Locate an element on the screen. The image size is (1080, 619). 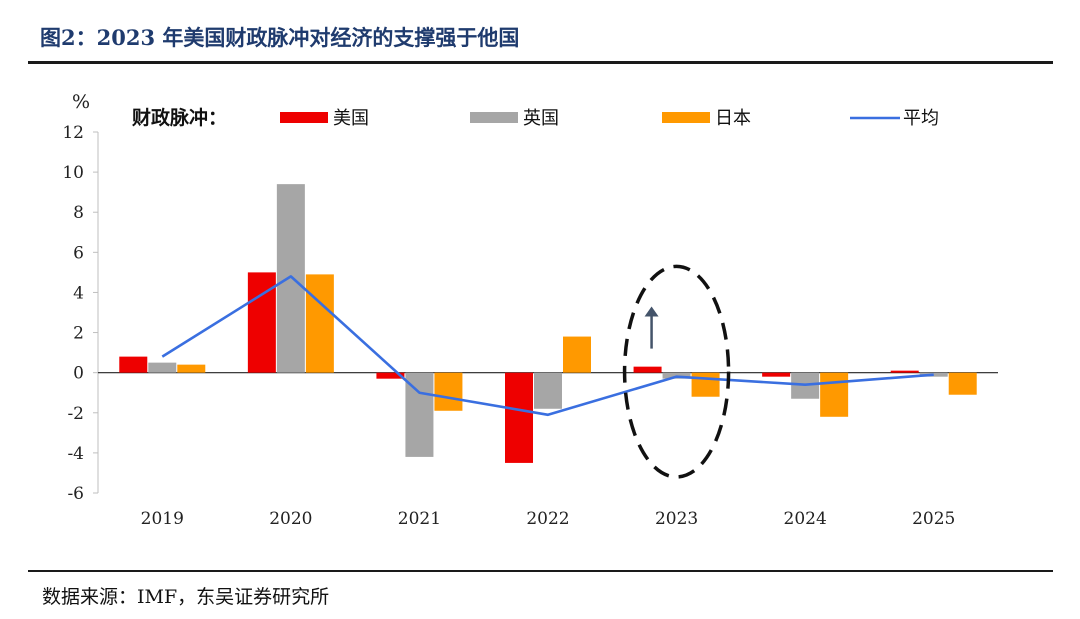
legend-label-us: 美国 is located at coordinates (351, 118).